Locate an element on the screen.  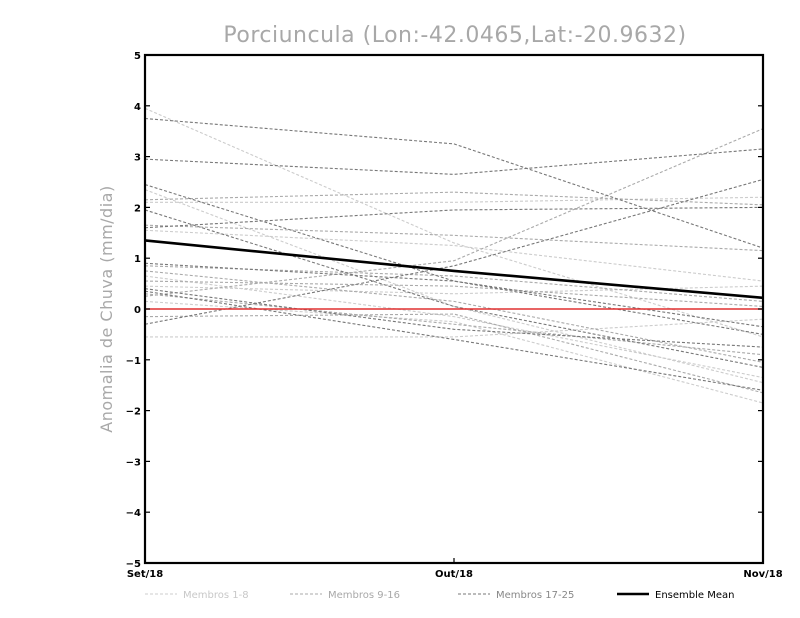
legend-label: Membros 17-25 is located at coordinates (535, 595).